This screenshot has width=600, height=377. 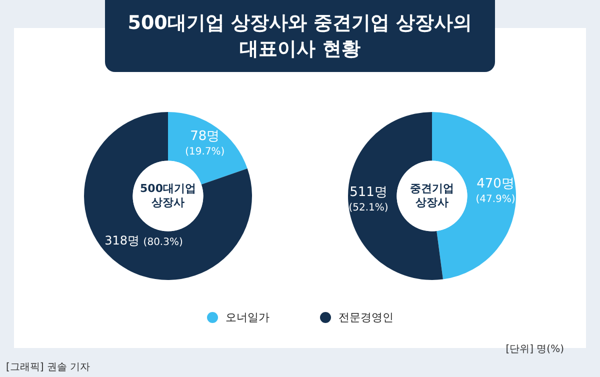 What do you see at coordinates (300, 36) in the screenshot?
I see `text: 500대기업 상장사와 중견기업 상장사의 대표이사 현황` at bounding box center [300, 36].